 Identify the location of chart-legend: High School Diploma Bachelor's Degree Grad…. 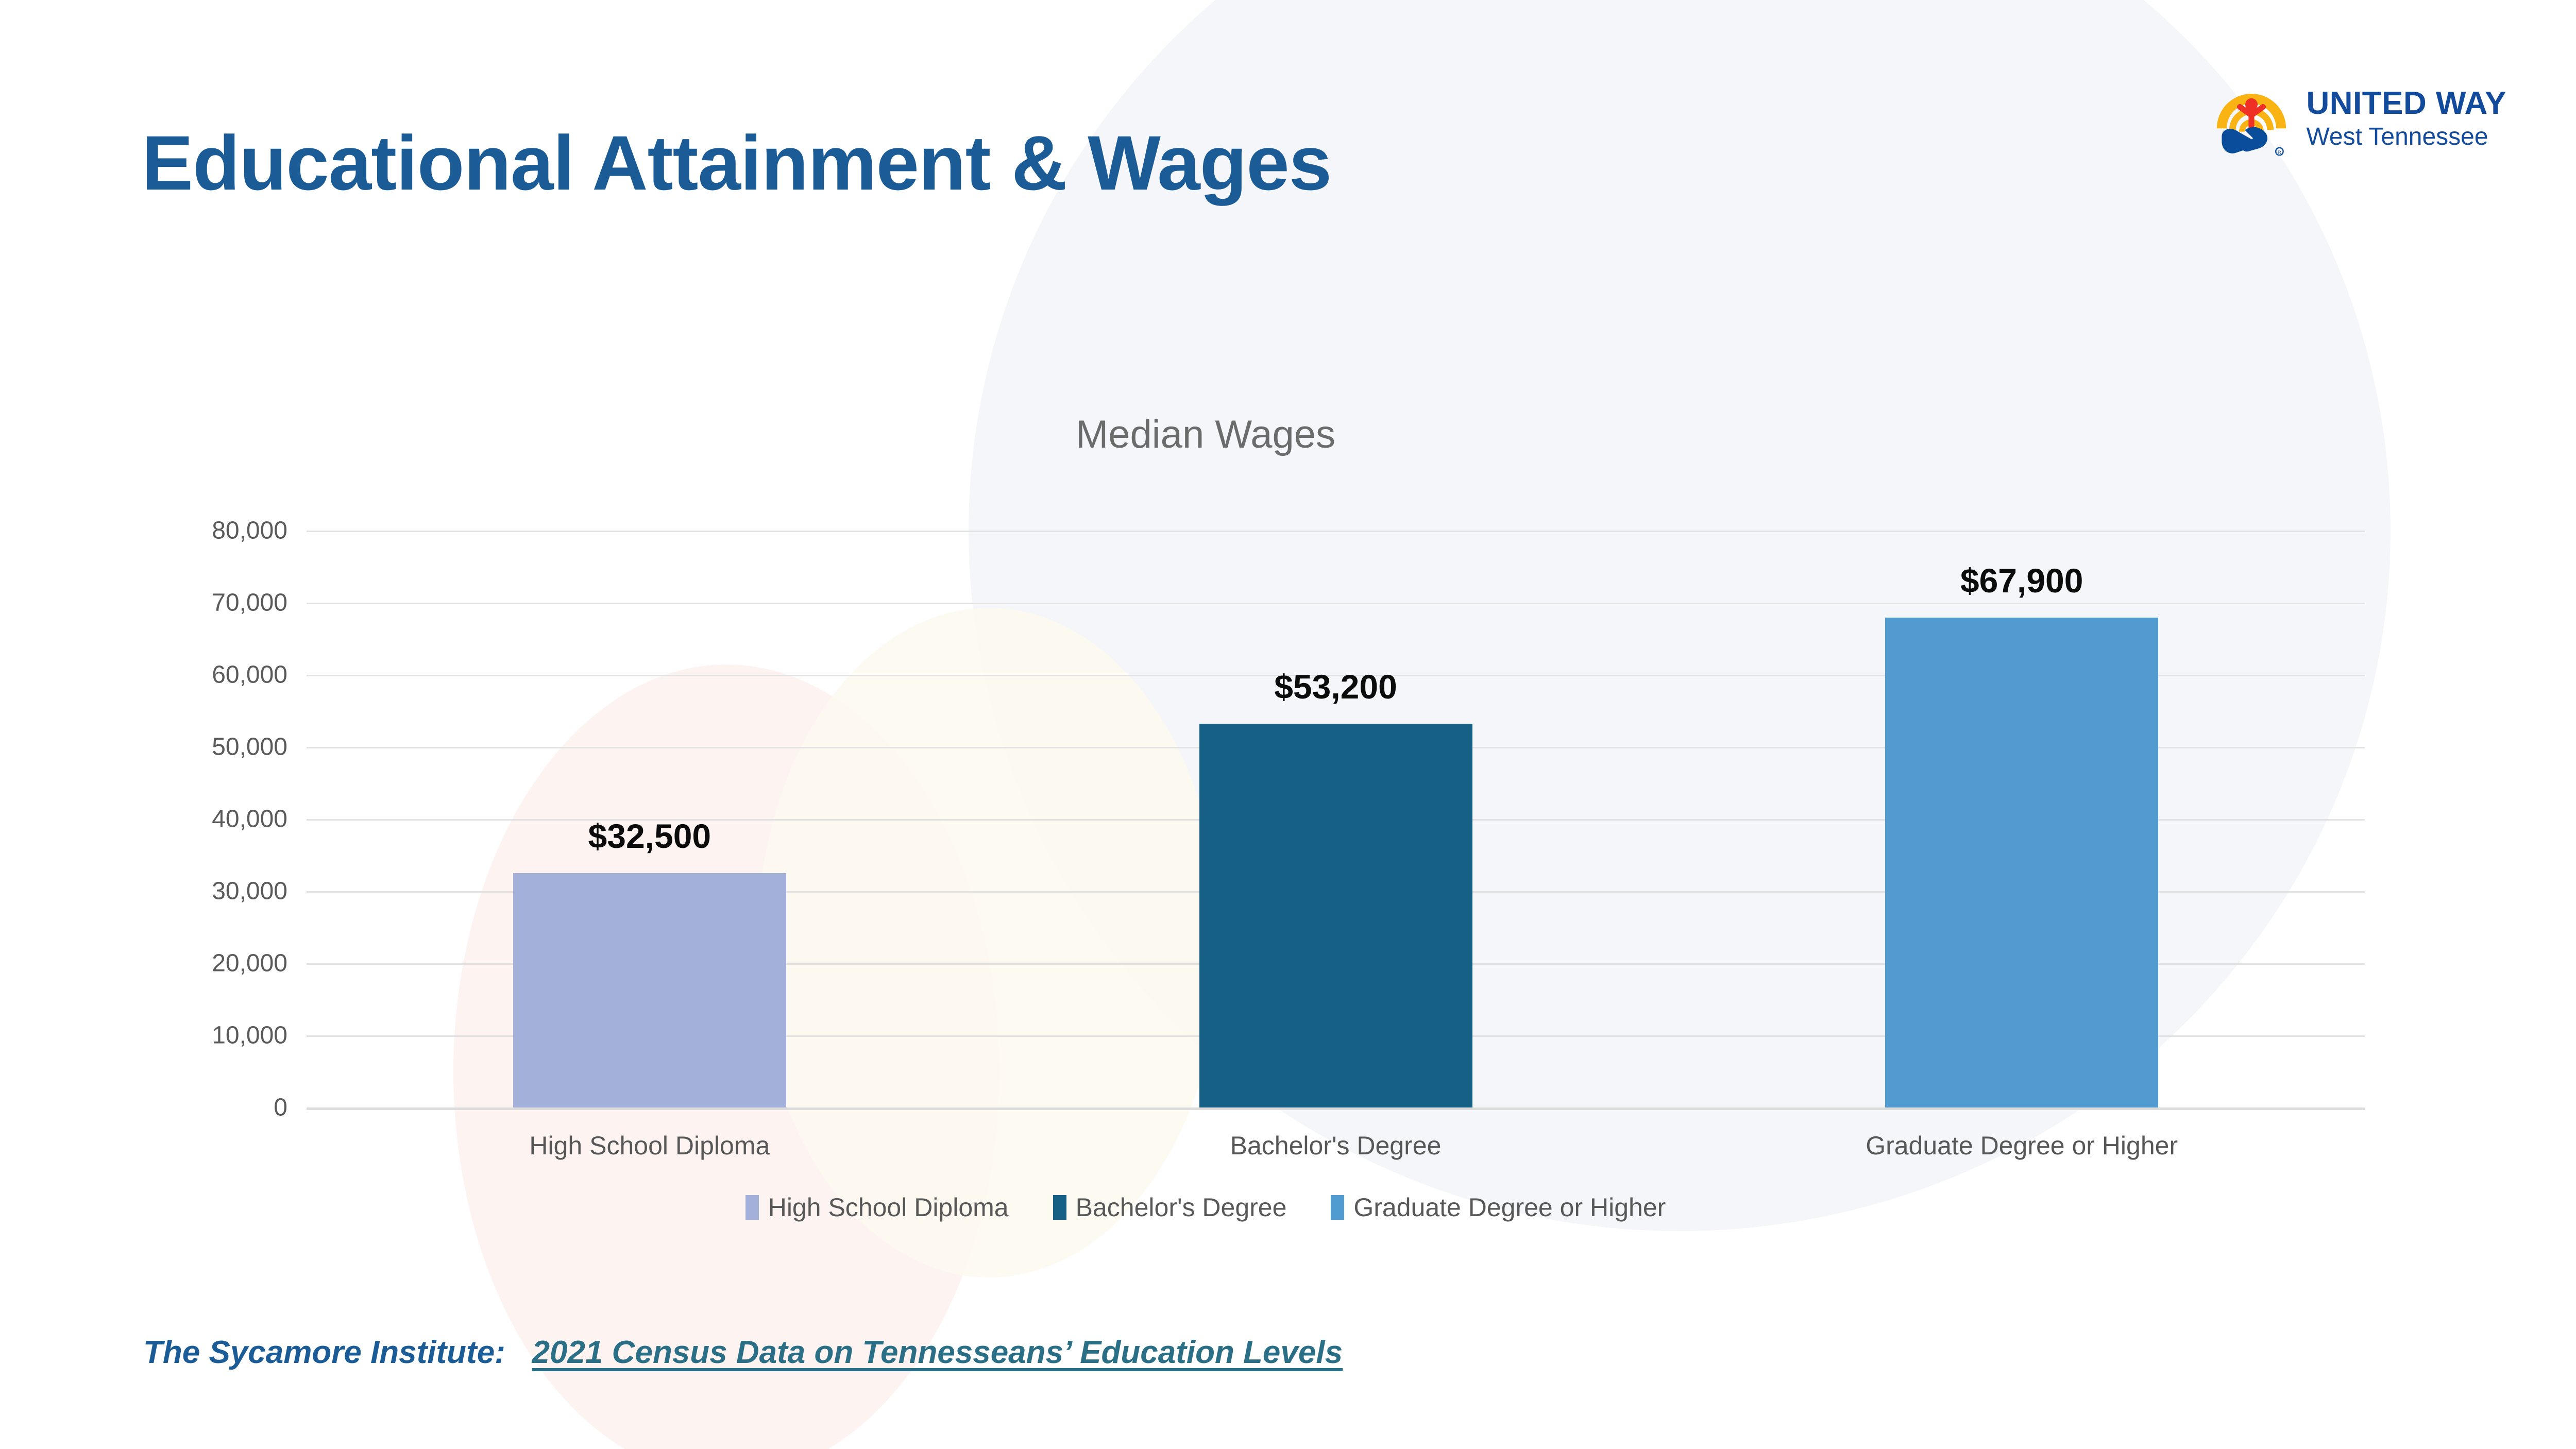
(1205, 1207).